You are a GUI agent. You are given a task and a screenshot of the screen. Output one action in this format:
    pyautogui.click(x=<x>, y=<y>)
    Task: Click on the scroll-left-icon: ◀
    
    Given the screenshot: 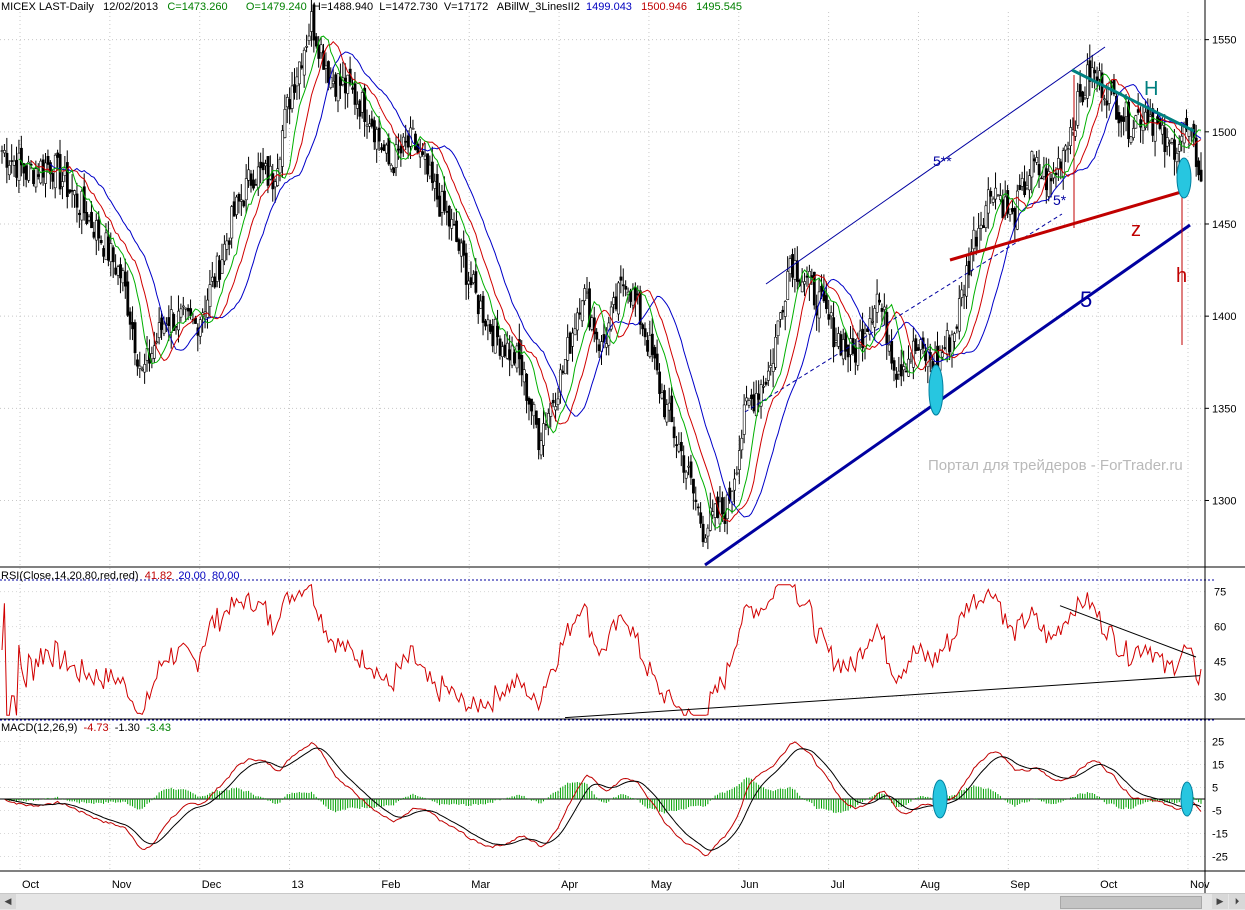 What is the action you would take?
    pyautogui.click(x=8, y=901)
    